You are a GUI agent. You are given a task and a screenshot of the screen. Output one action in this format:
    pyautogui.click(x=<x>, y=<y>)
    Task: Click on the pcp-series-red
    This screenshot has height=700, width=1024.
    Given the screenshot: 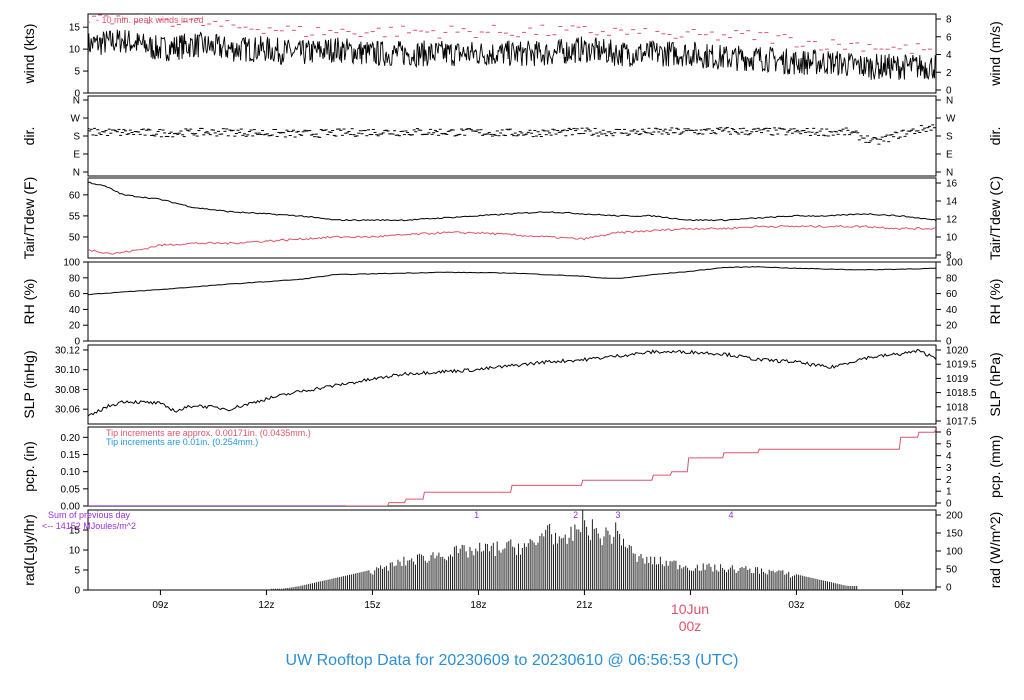 What is the action you would take?
    pyautogui.click(x=512, y=467)
    